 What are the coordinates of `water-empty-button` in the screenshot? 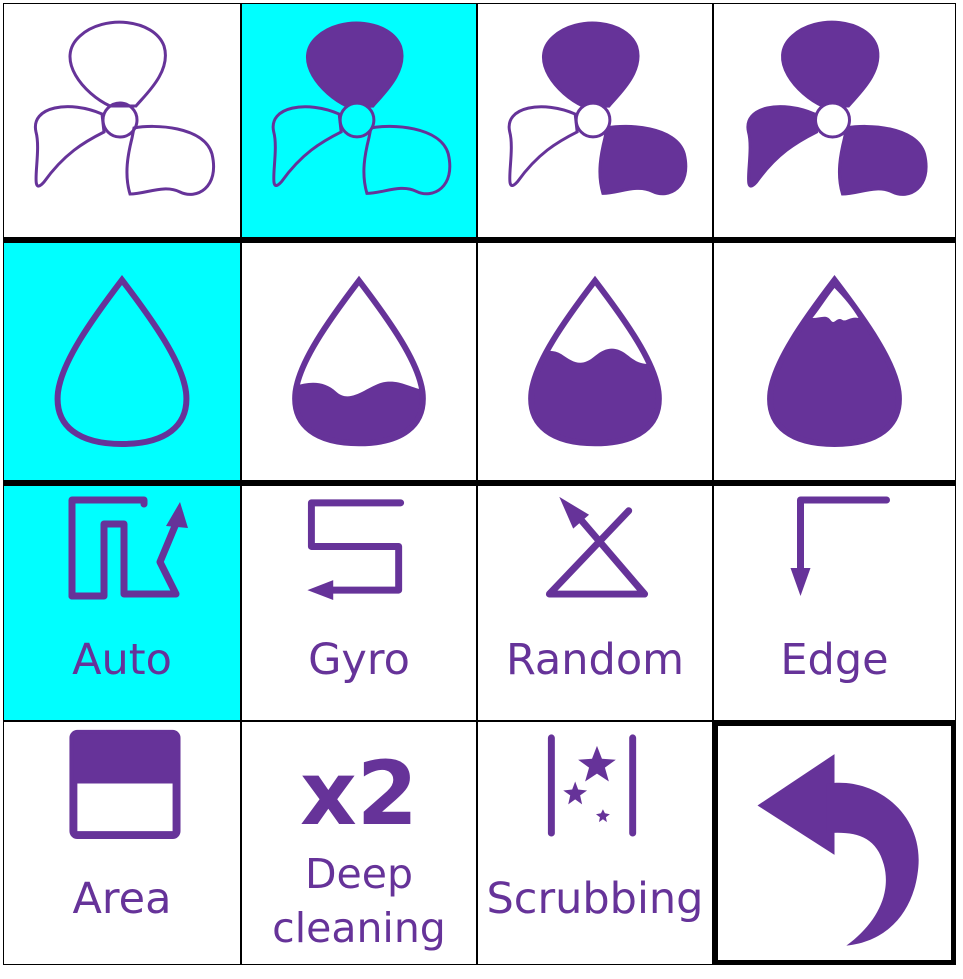 It's located at (122, 362).